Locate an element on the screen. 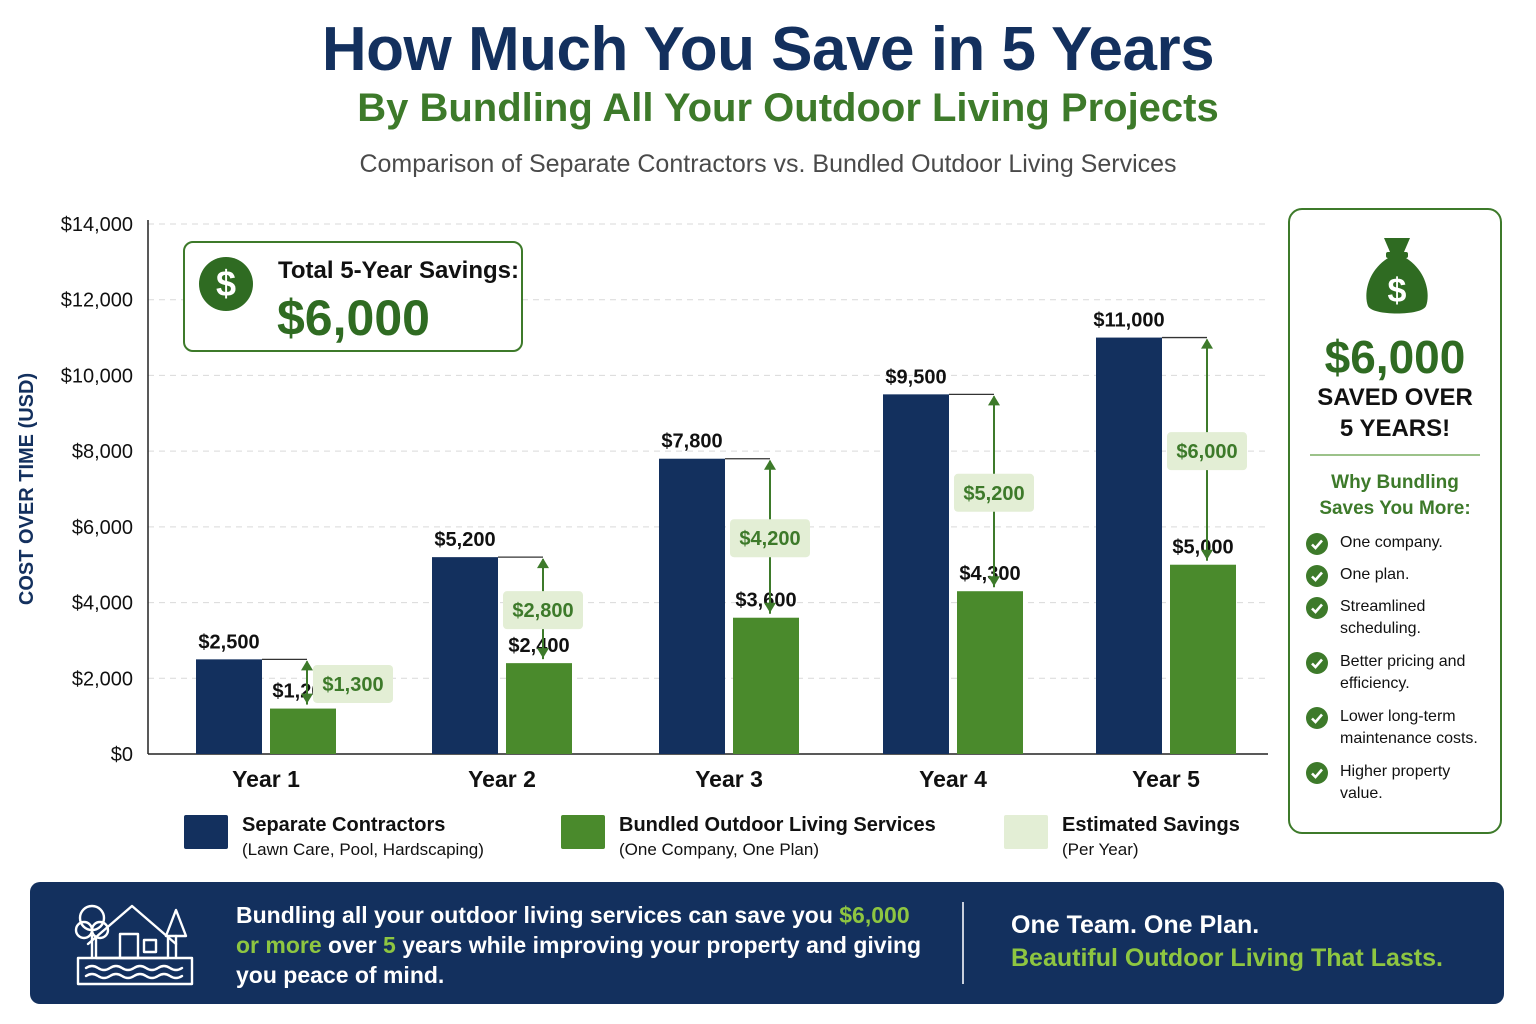 This screenshot has width=1536, height=1024. list-item: Higher property value. is located at coordinates (1393, 783).